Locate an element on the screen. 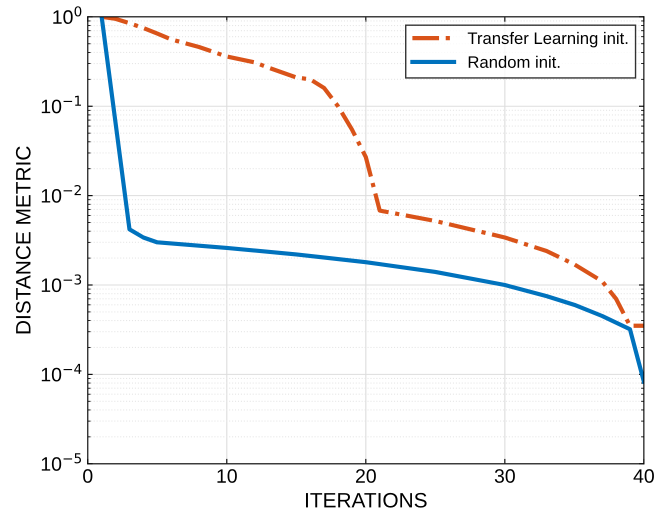 This screenshot has height=527, width=670. y-tick-label: 10$^{−3}$ is located at coordinates (62, 283).